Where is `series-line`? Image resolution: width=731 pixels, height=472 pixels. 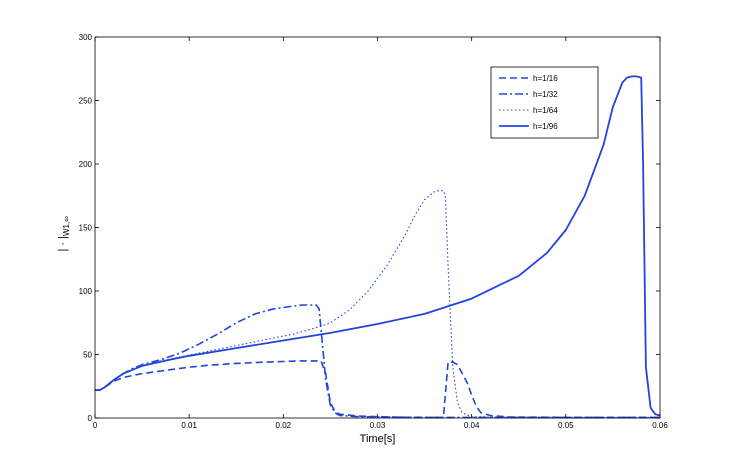 series-line is located at coordinates (377, 389).